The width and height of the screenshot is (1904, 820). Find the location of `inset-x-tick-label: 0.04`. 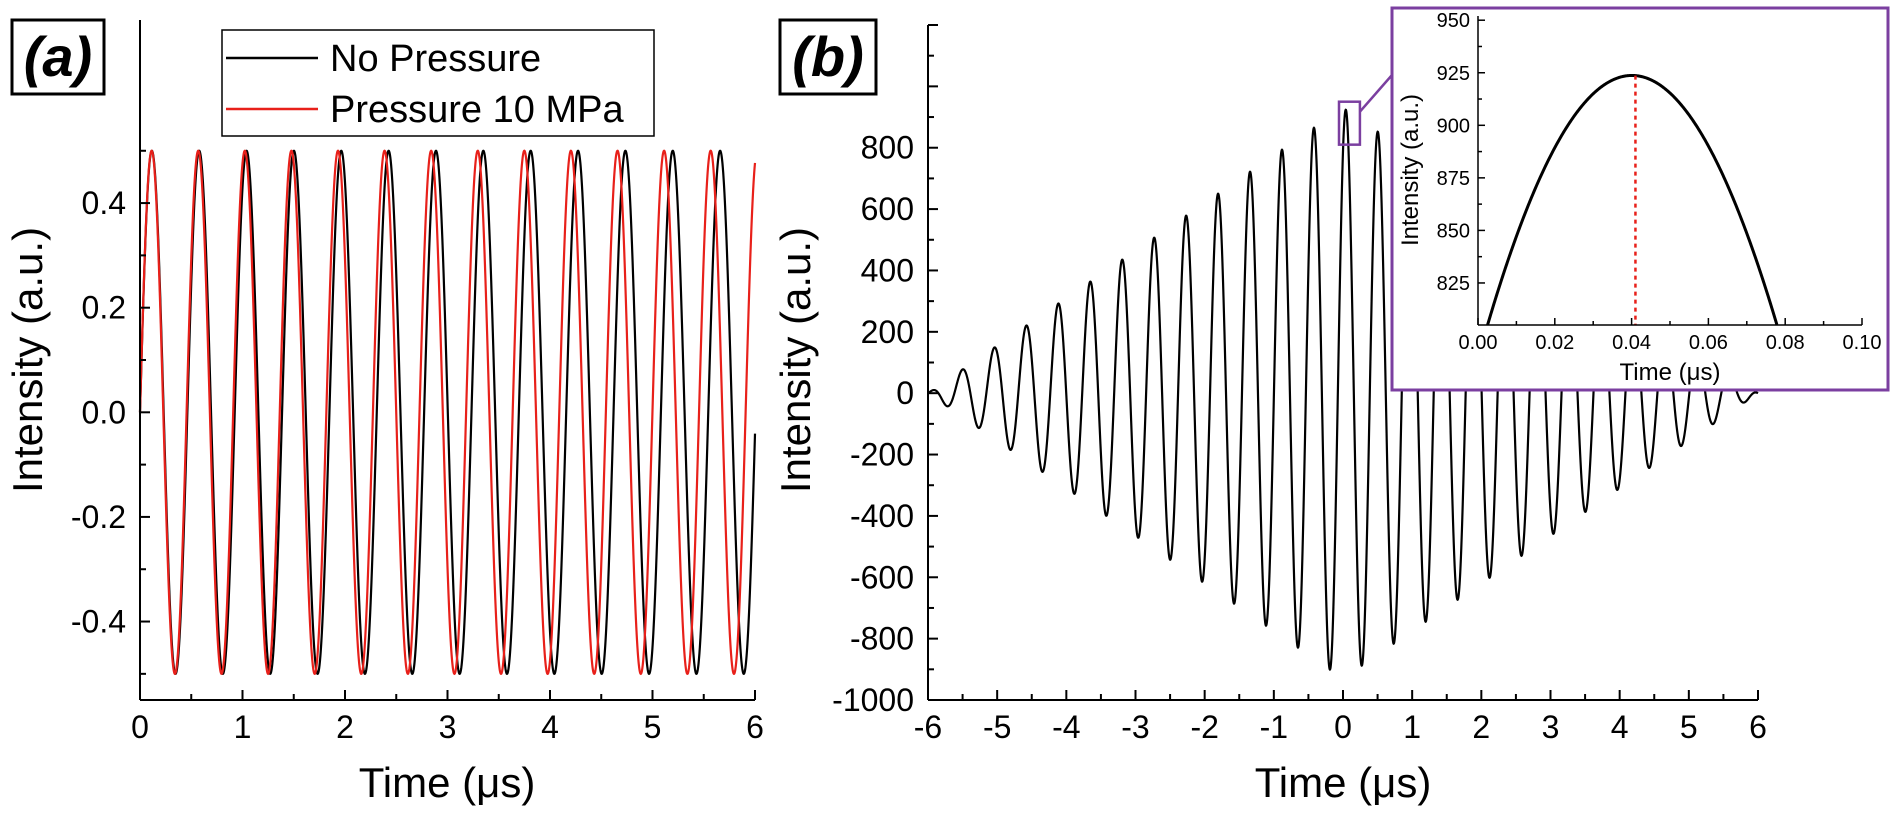

inset-x-tick-label: 0.04 is located at coordinates (1631, 343).